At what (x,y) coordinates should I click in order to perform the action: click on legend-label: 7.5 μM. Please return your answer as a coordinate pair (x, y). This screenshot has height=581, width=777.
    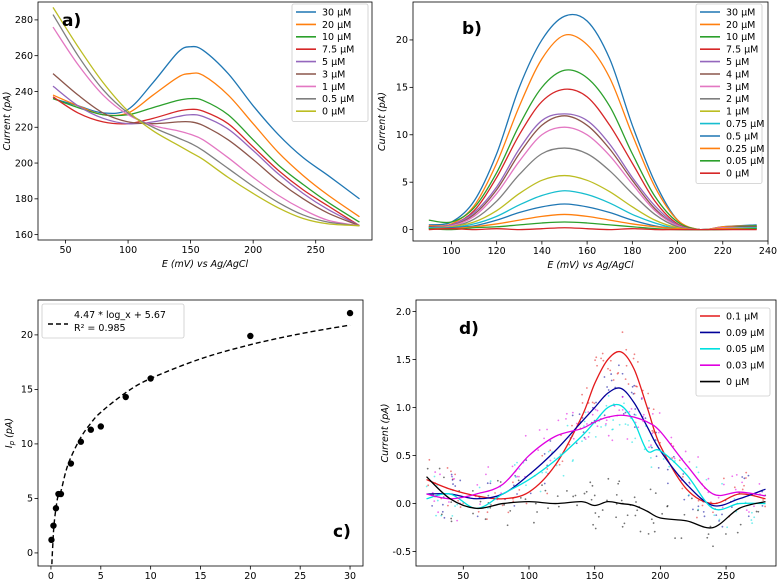
    Looking at the image, I should click on (742, 50).